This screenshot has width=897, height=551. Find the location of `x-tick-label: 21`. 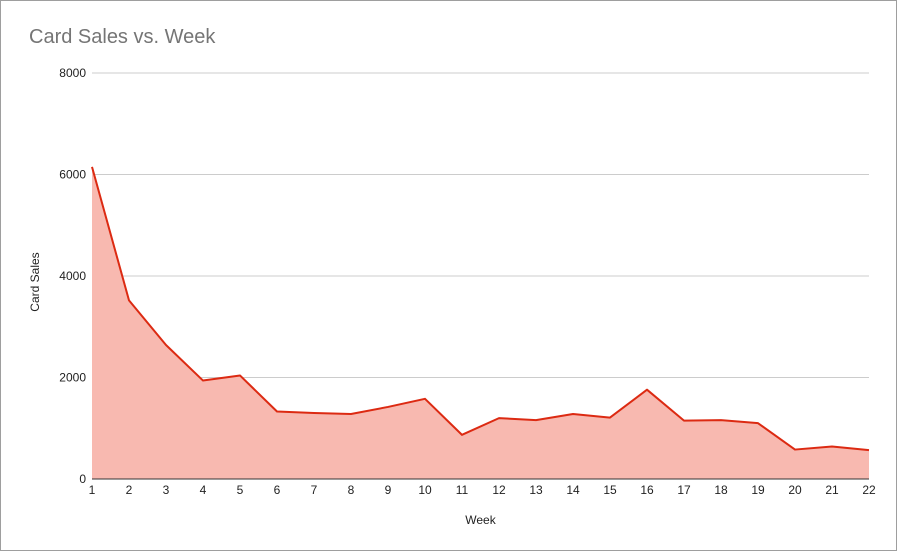

x-tick-label: 21 is located at coordinates (832, 490).